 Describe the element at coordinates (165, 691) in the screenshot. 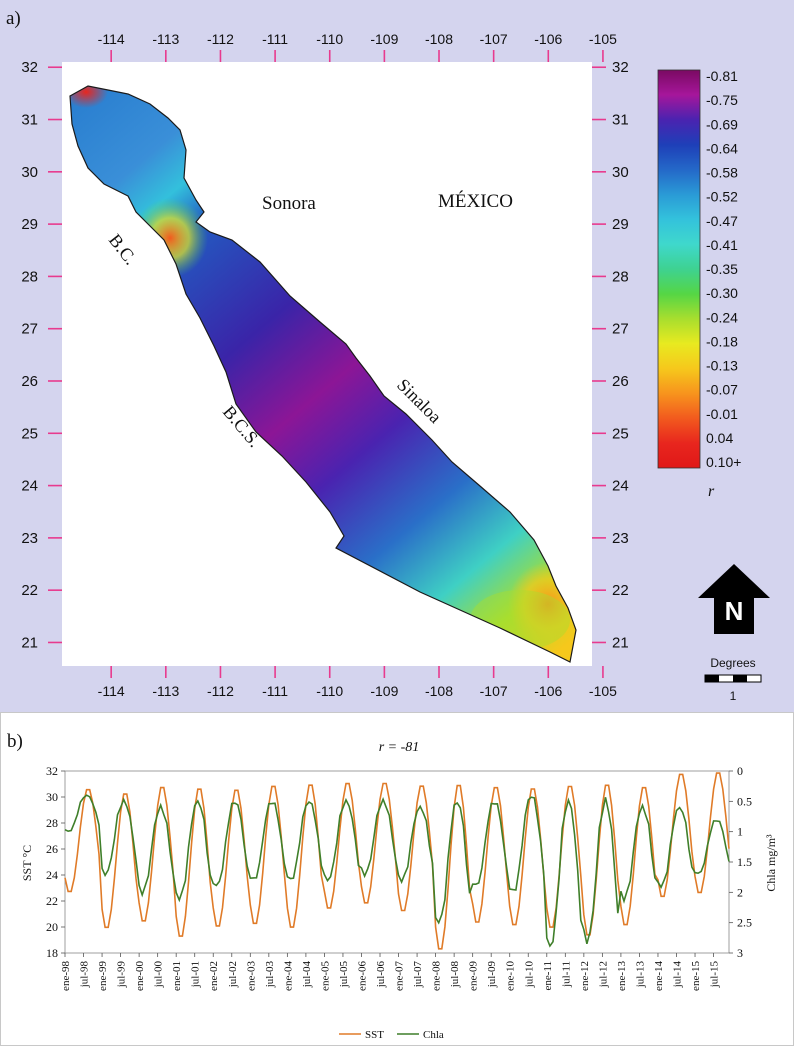

I see `map-bottom-tick-label: -113` at that location.